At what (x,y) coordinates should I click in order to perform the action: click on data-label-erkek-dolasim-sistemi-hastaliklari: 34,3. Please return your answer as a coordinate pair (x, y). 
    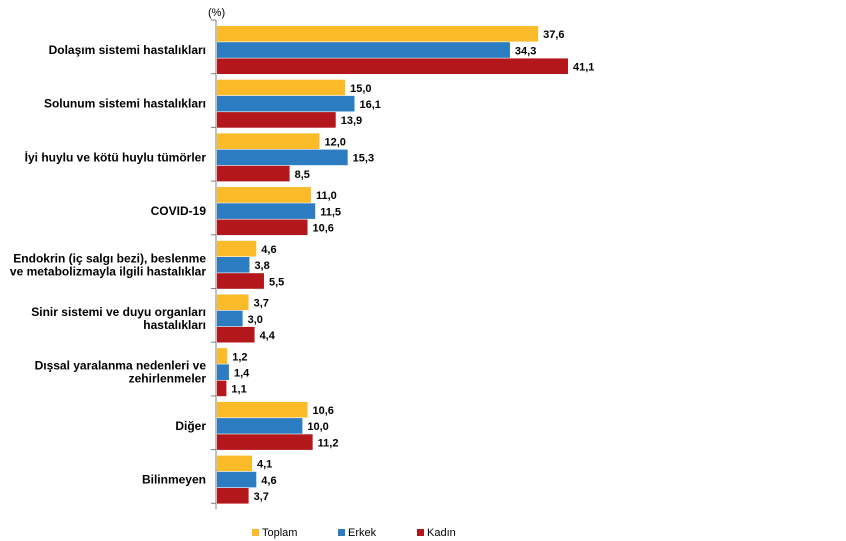
    Looking at the image, I should click on (525, 51).